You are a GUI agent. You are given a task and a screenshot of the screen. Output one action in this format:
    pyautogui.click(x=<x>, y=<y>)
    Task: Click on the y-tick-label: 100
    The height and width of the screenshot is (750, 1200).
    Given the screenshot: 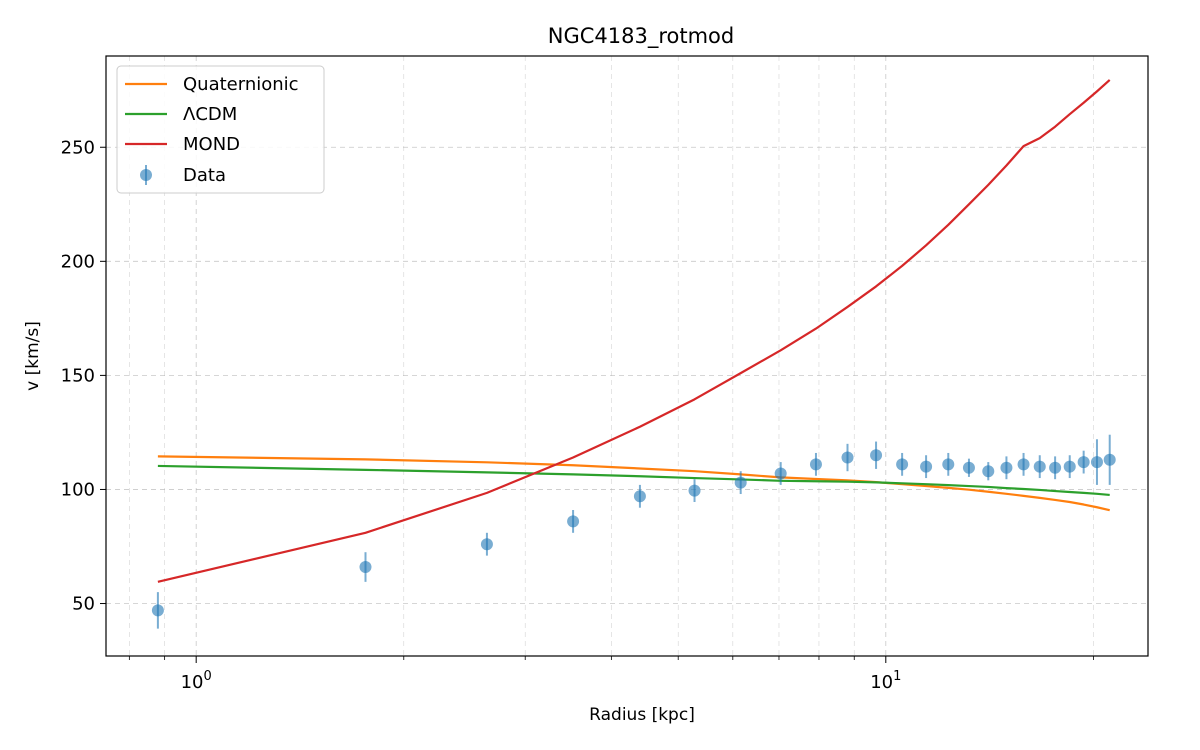 What is the action you would take?
    pyautogui.click(x=78, y=489)
    